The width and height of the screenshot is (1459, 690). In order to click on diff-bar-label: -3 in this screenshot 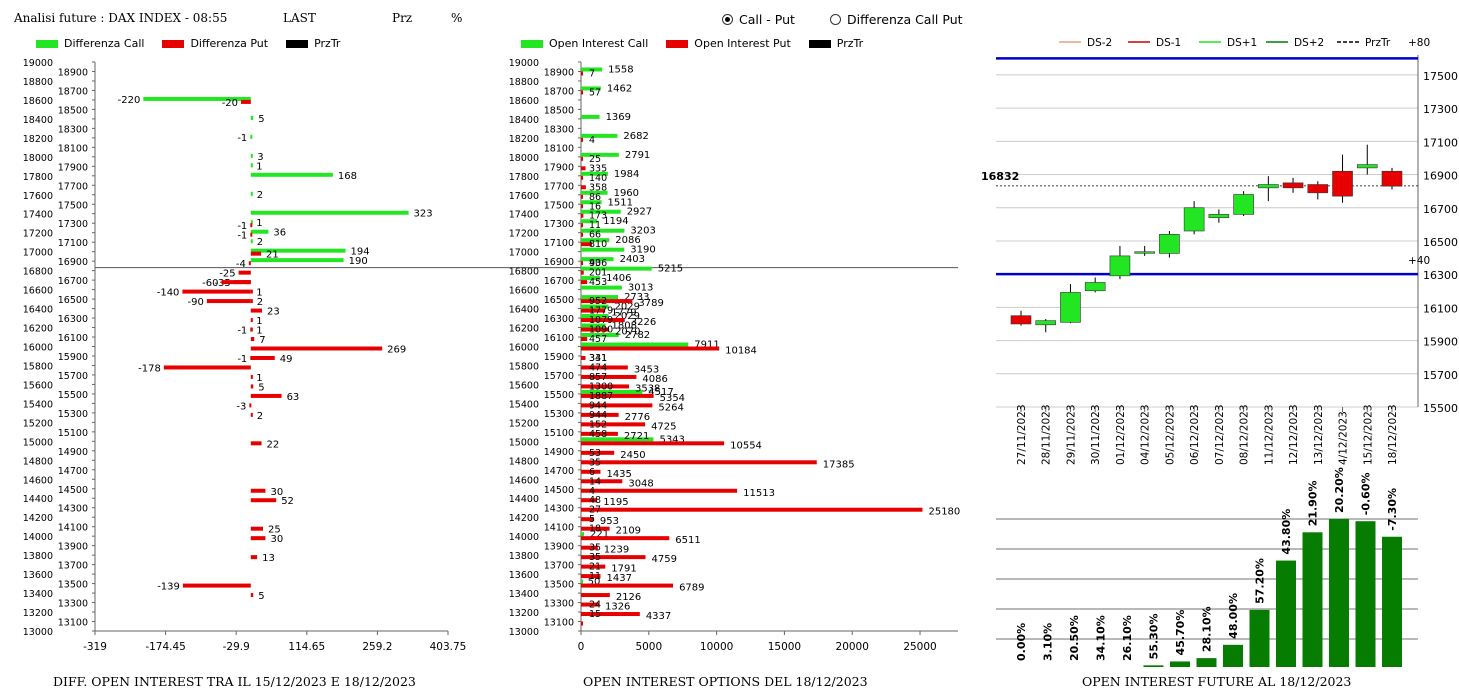, I will do `click(241, 406)`.